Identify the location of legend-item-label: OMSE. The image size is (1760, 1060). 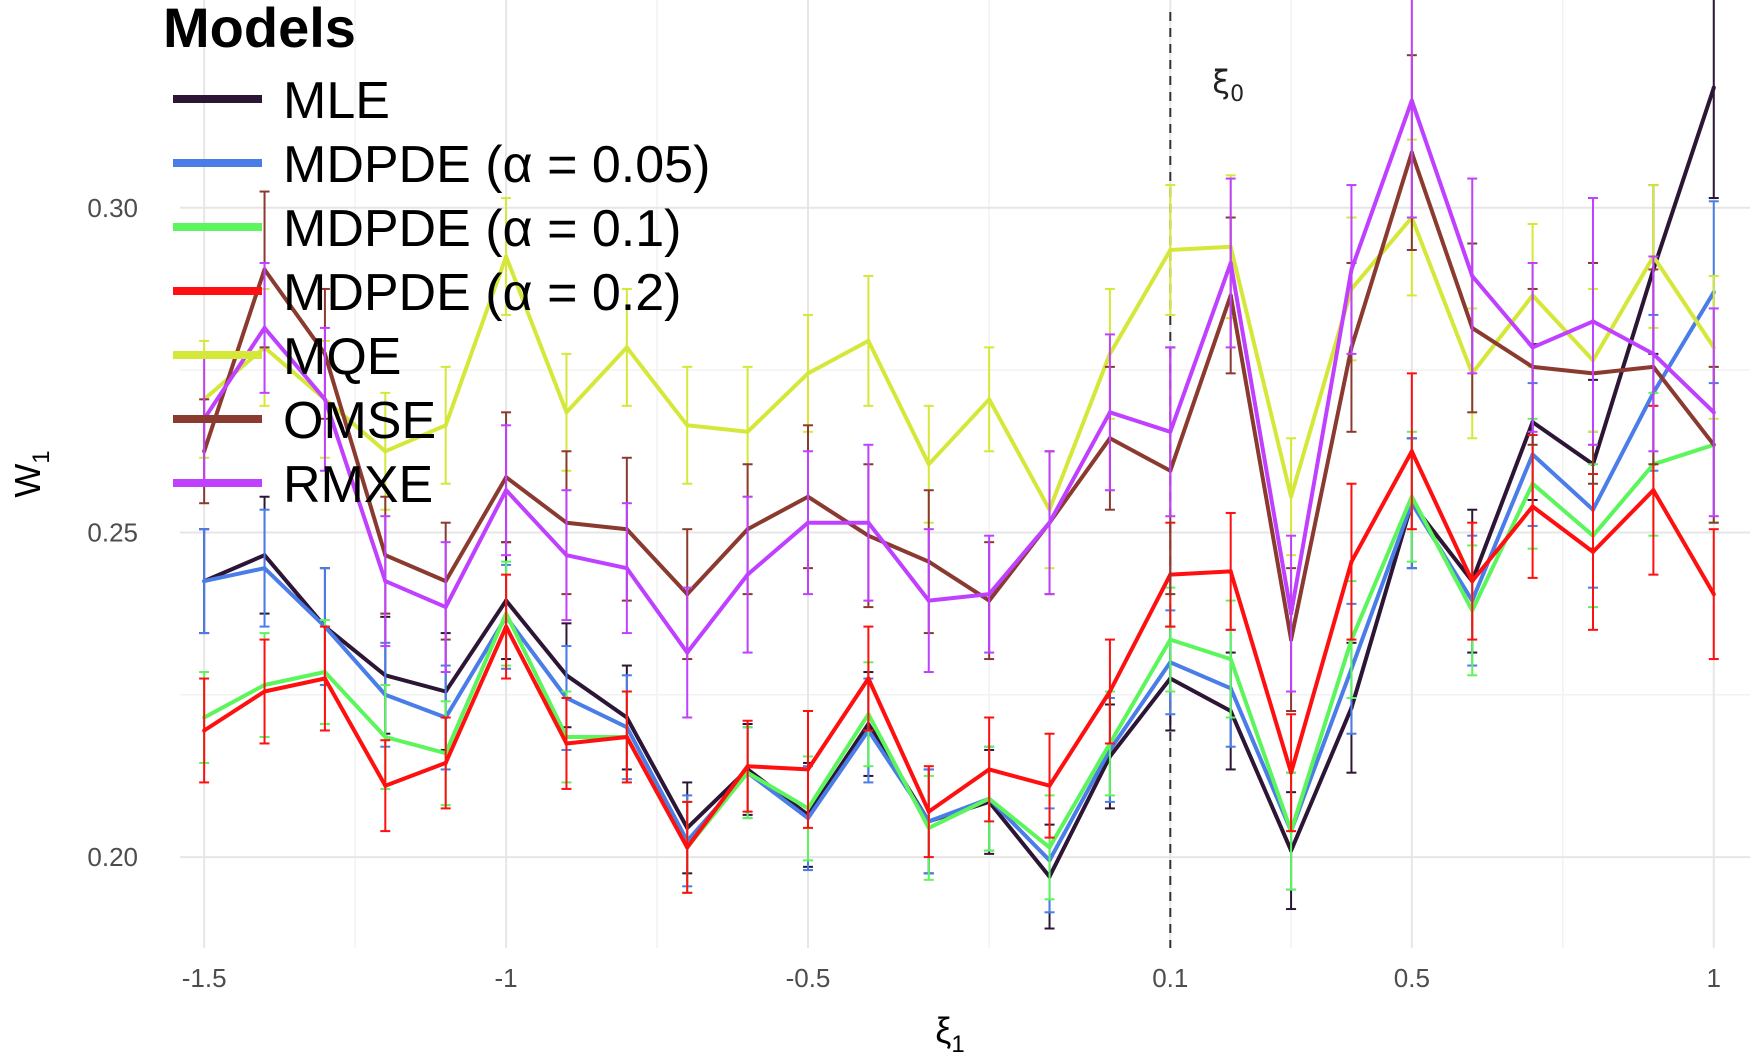
(359, 421).